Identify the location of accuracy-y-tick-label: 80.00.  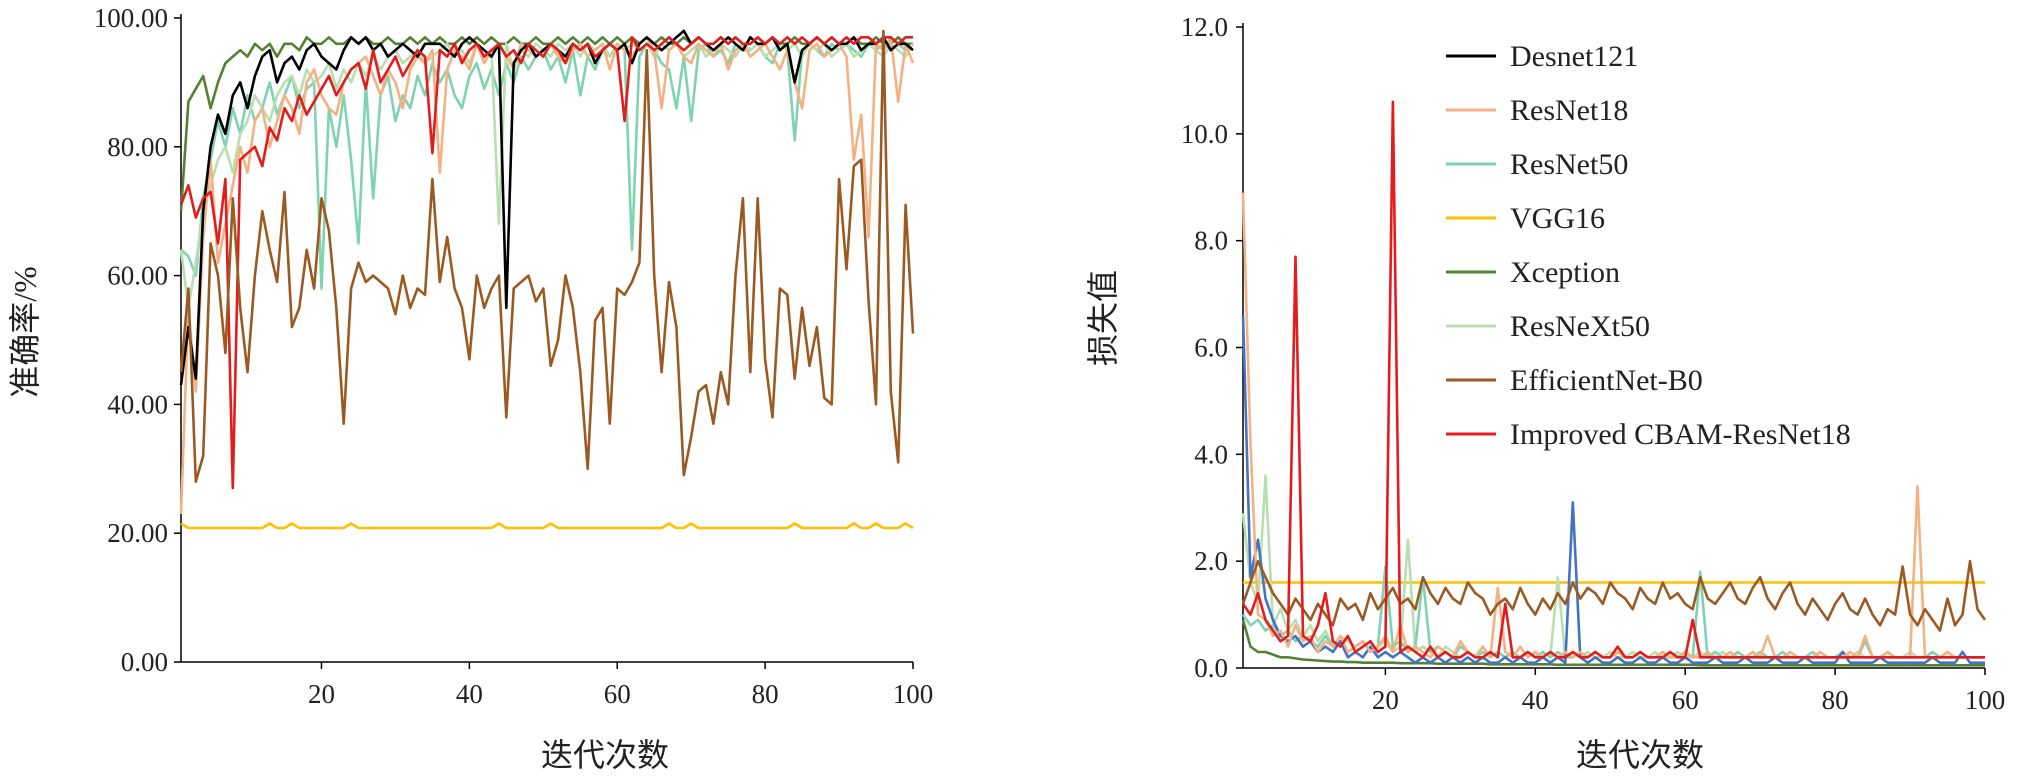
(137, 147).